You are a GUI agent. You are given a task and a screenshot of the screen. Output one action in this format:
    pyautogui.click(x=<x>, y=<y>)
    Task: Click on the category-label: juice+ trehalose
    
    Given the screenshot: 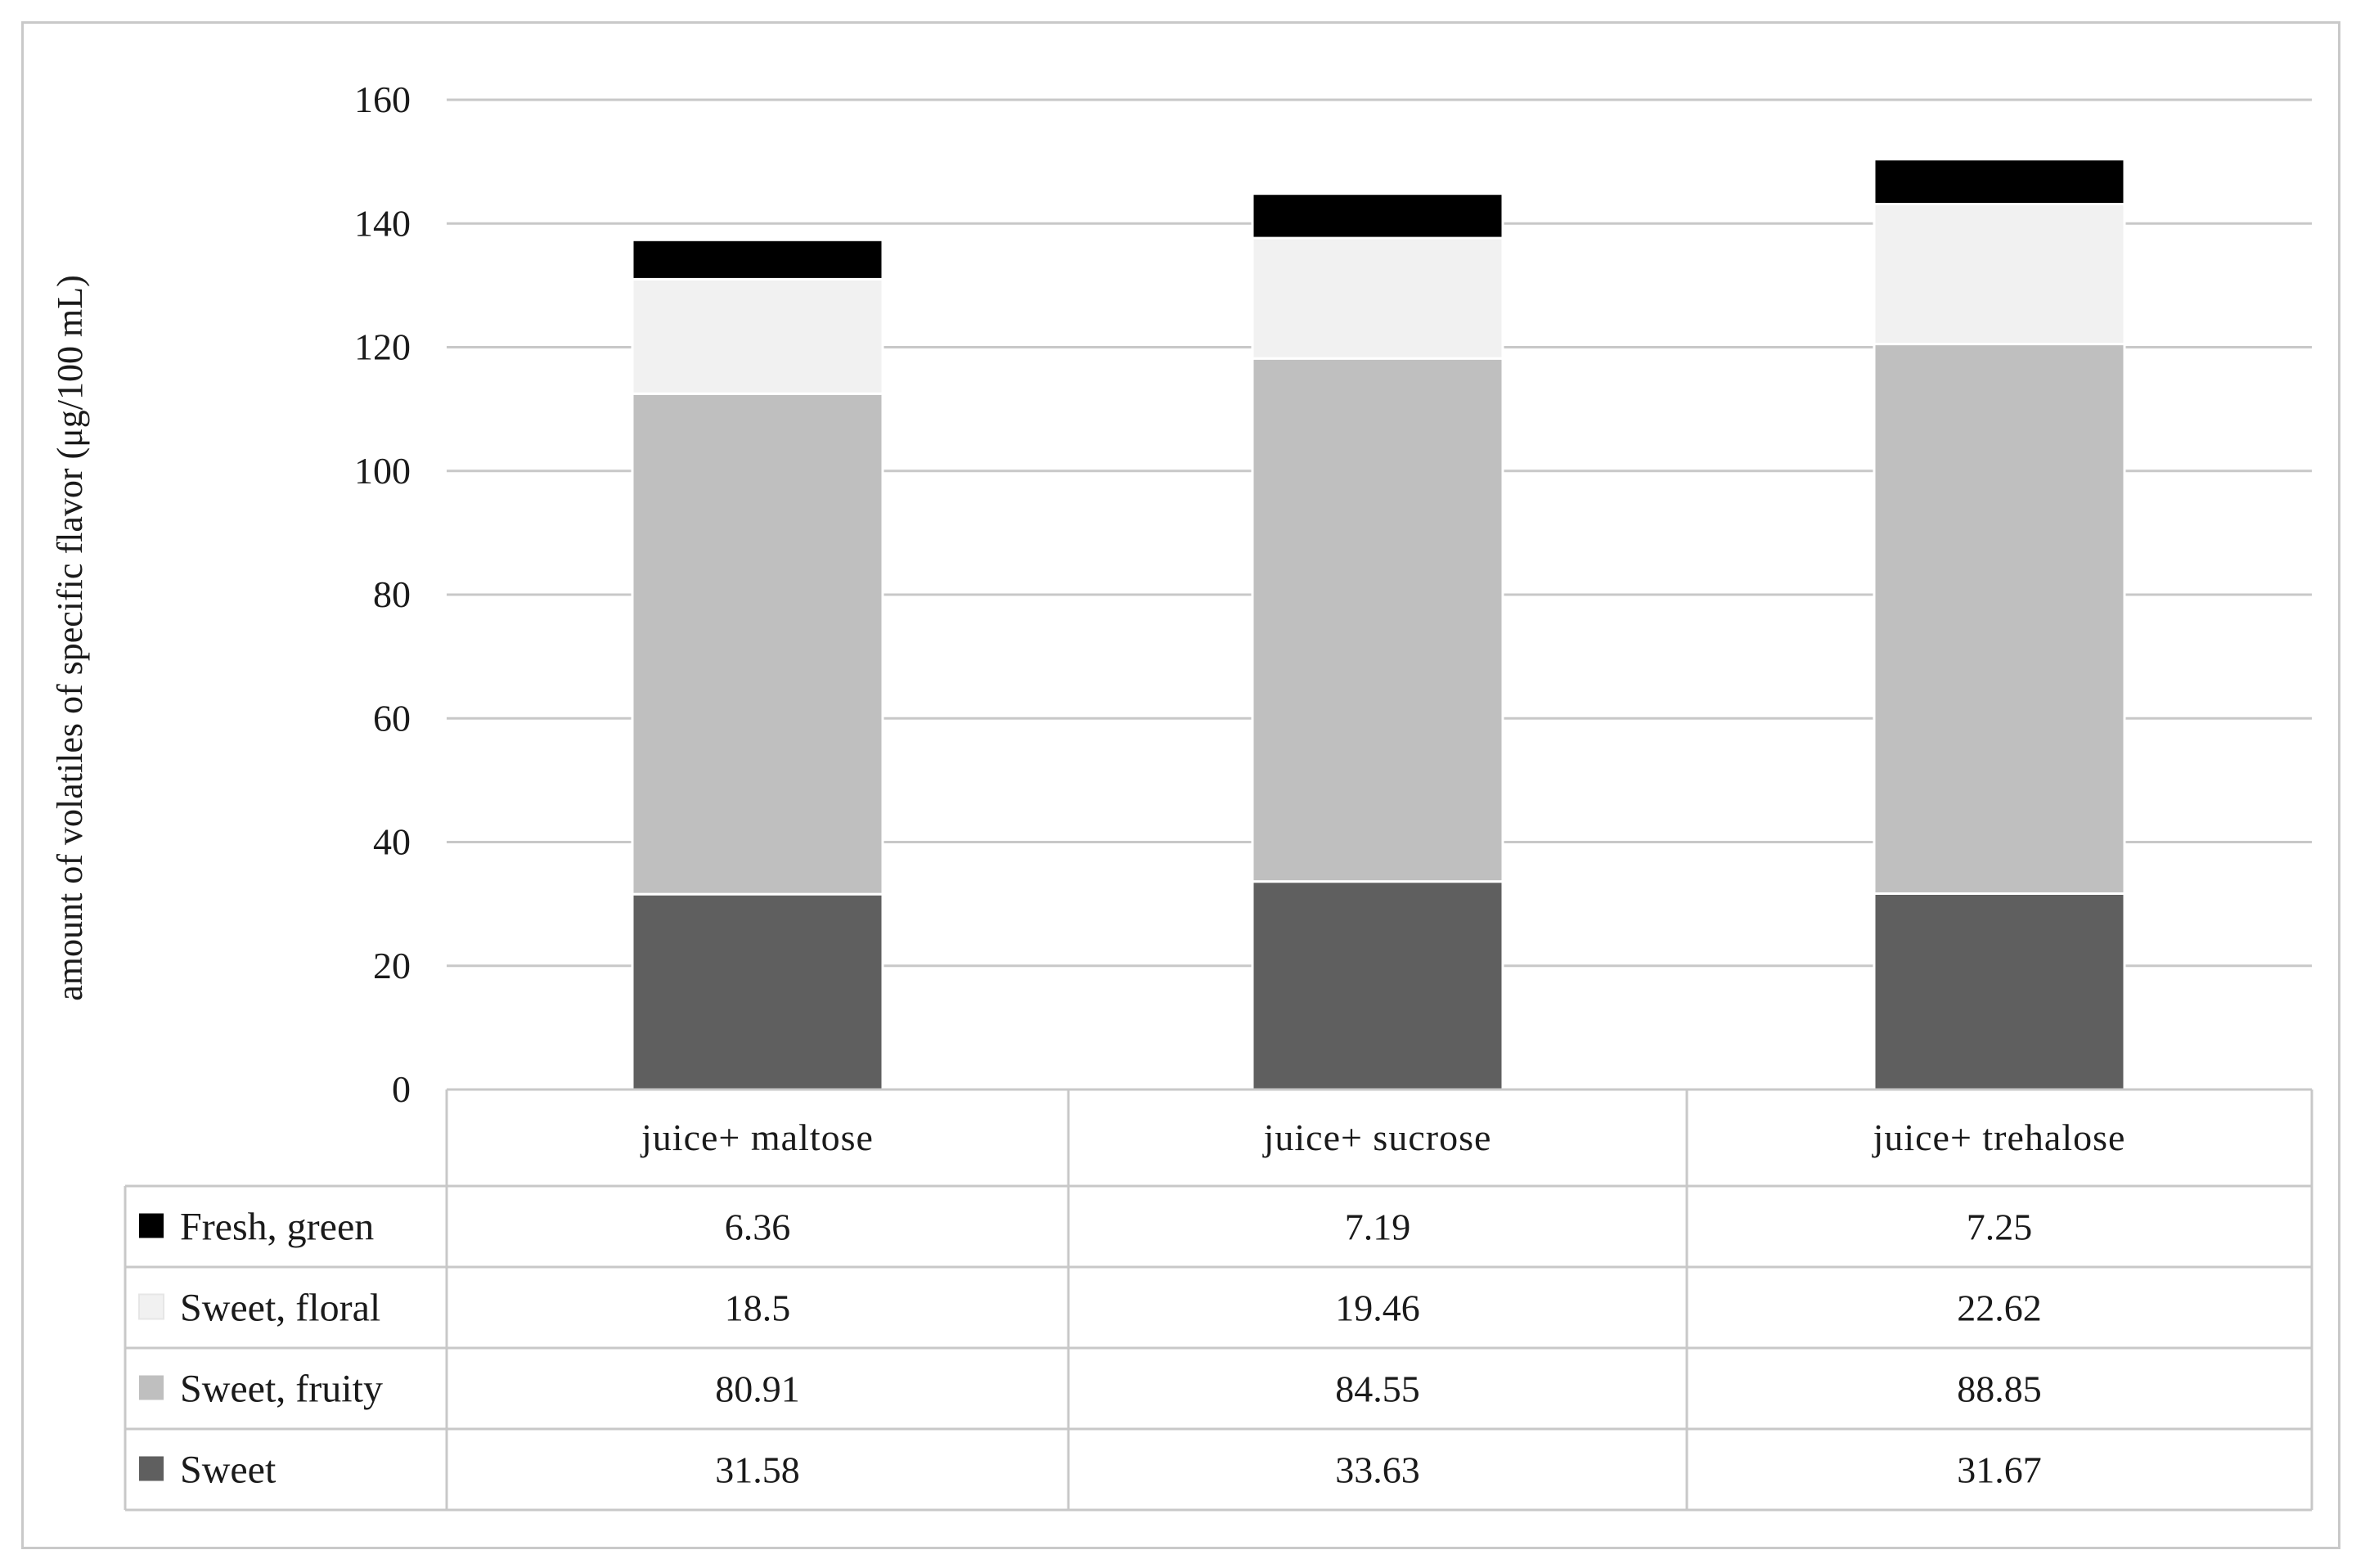 What is the action you would take?
    pyautogui.click(x=1999, y=1137)
    